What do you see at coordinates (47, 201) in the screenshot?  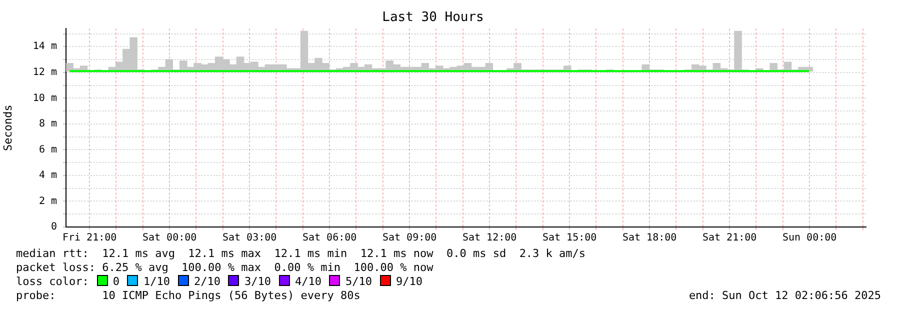 I see `y-tick-label: 2 m` at bounding box center [47, 201].